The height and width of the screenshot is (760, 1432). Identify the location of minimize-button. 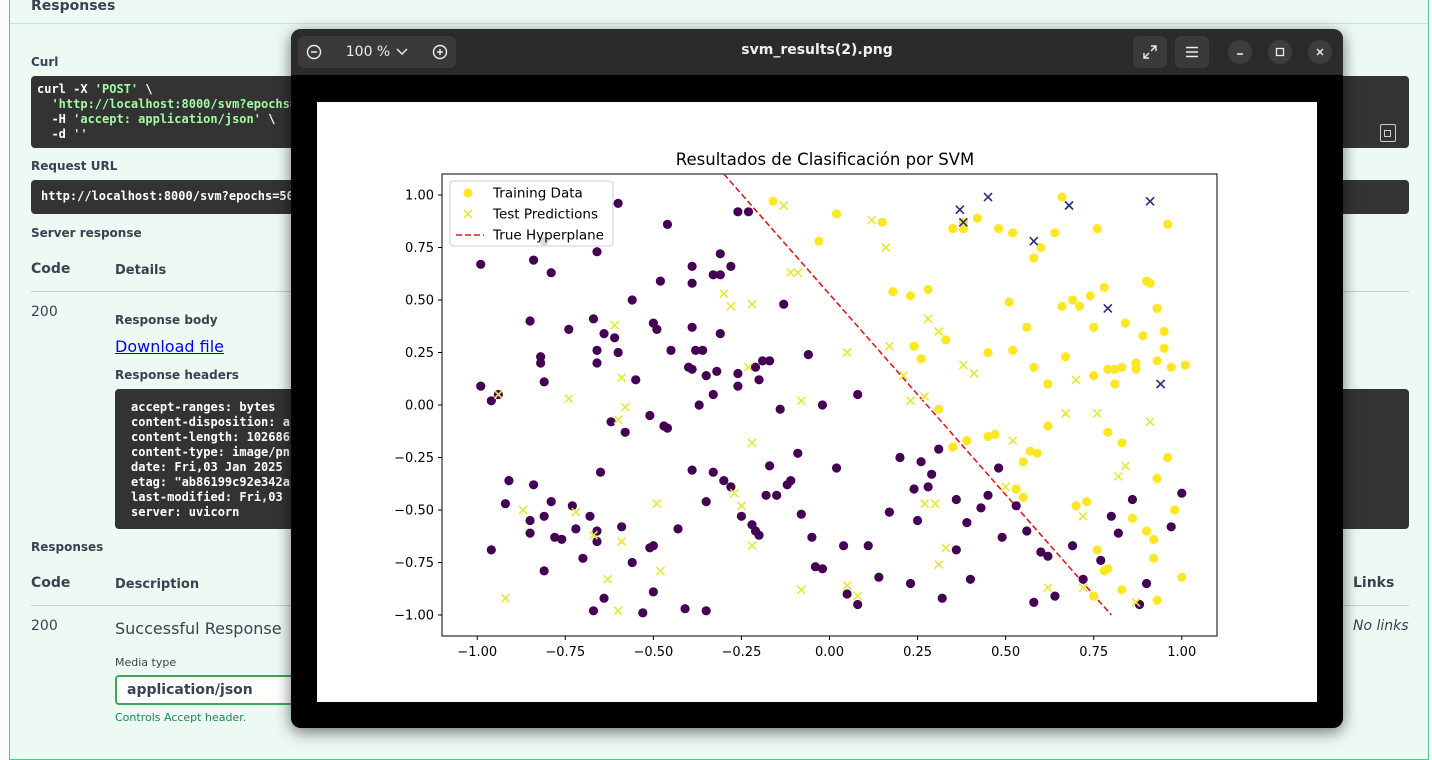
(1240, 52).